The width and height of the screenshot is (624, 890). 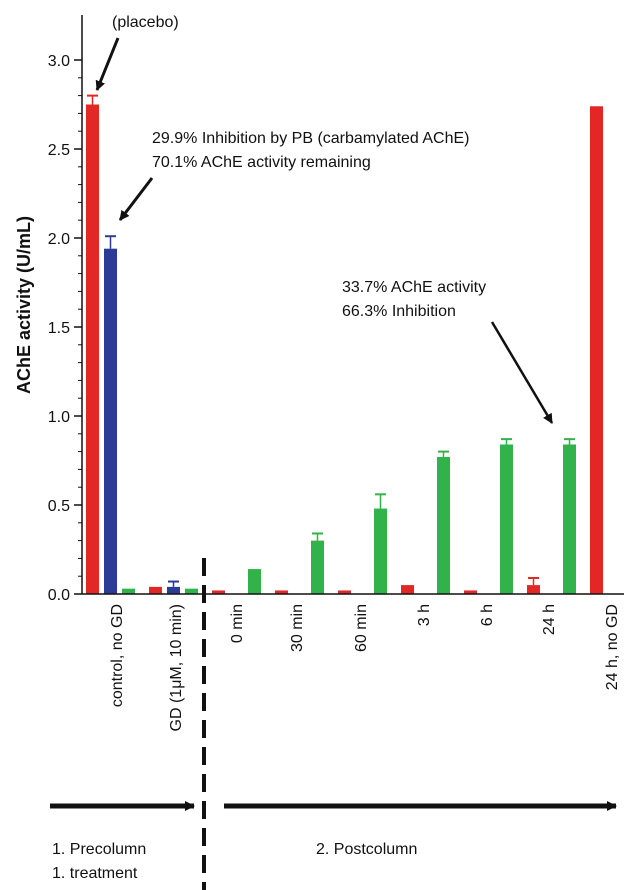 I want to click on annotation-placebo: (placebo), so click(x=145, y=22).